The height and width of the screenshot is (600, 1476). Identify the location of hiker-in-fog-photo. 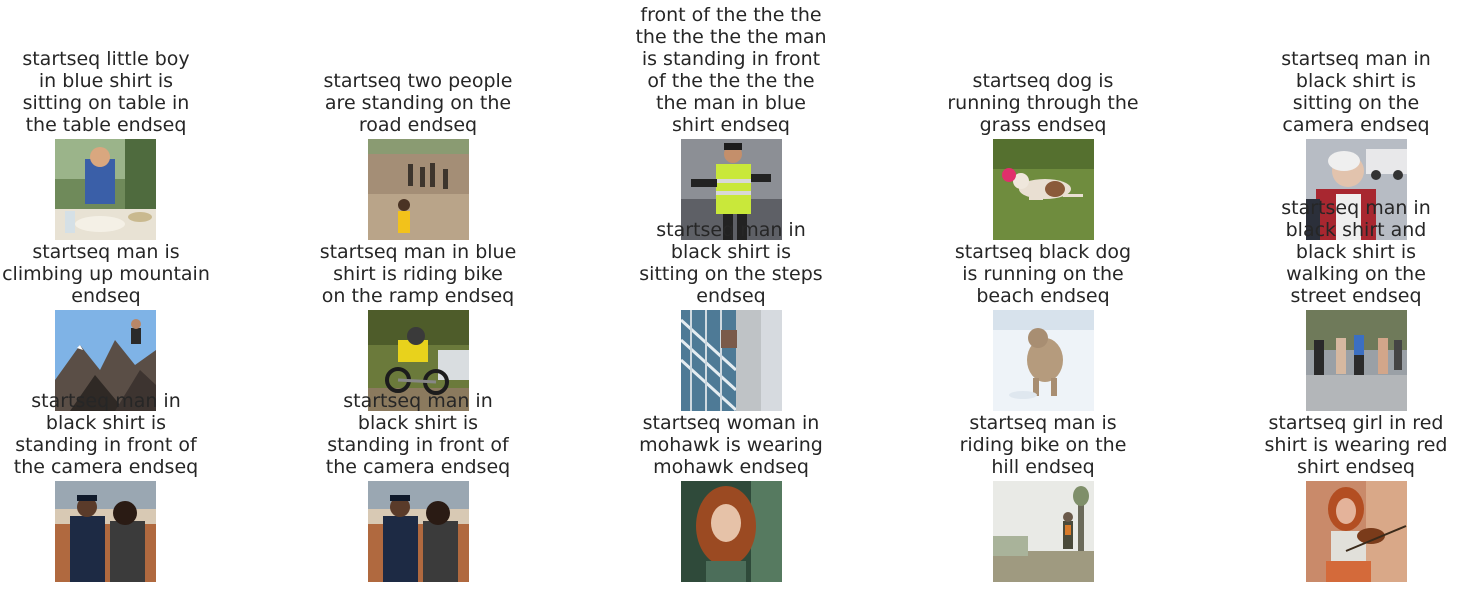
(1043, 531).